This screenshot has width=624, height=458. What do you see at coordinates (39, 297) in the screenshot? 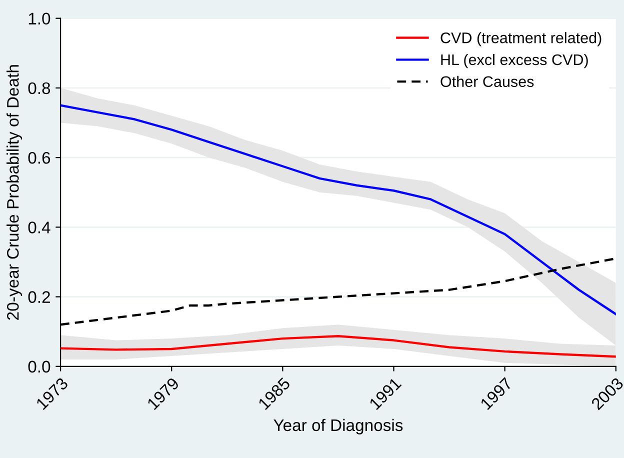
I see `y-tick-label: 0.2` at bounding box center [39, 297].